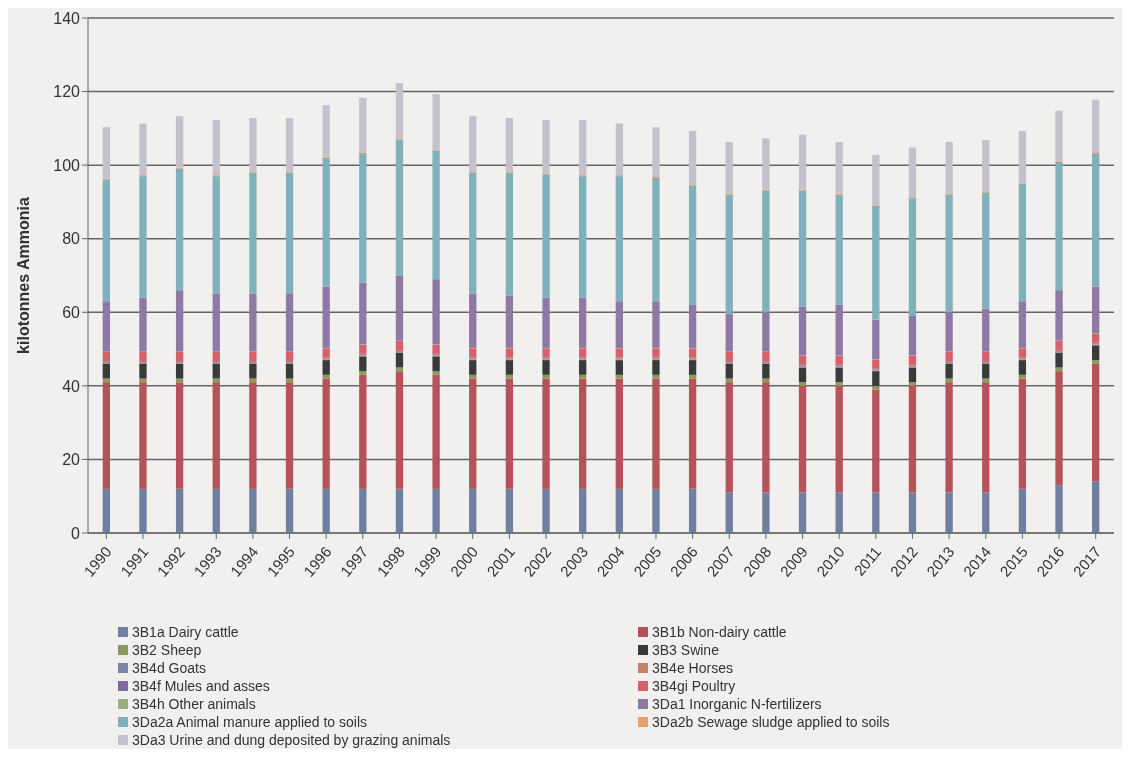 This screenshot has width=1130, height=775. Describe the element at coordinates (719, 632) in the screenshot. I see `legend-label: 3B1b Non-dairy cattle` at that location.